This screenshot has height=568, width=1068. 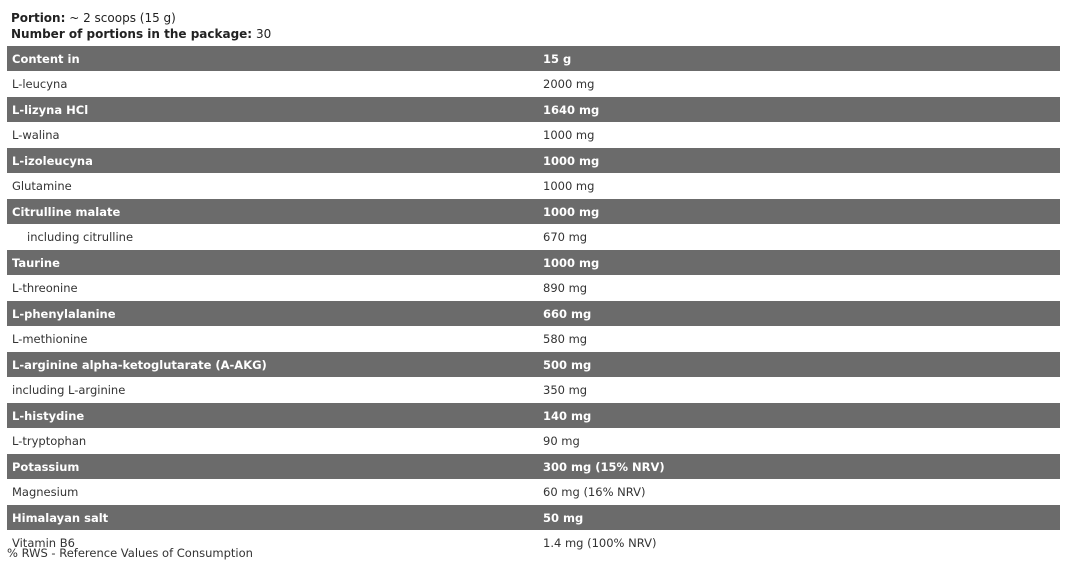 I want to click on ingredient-name: including L-arginine, so click(x=272, y=390).